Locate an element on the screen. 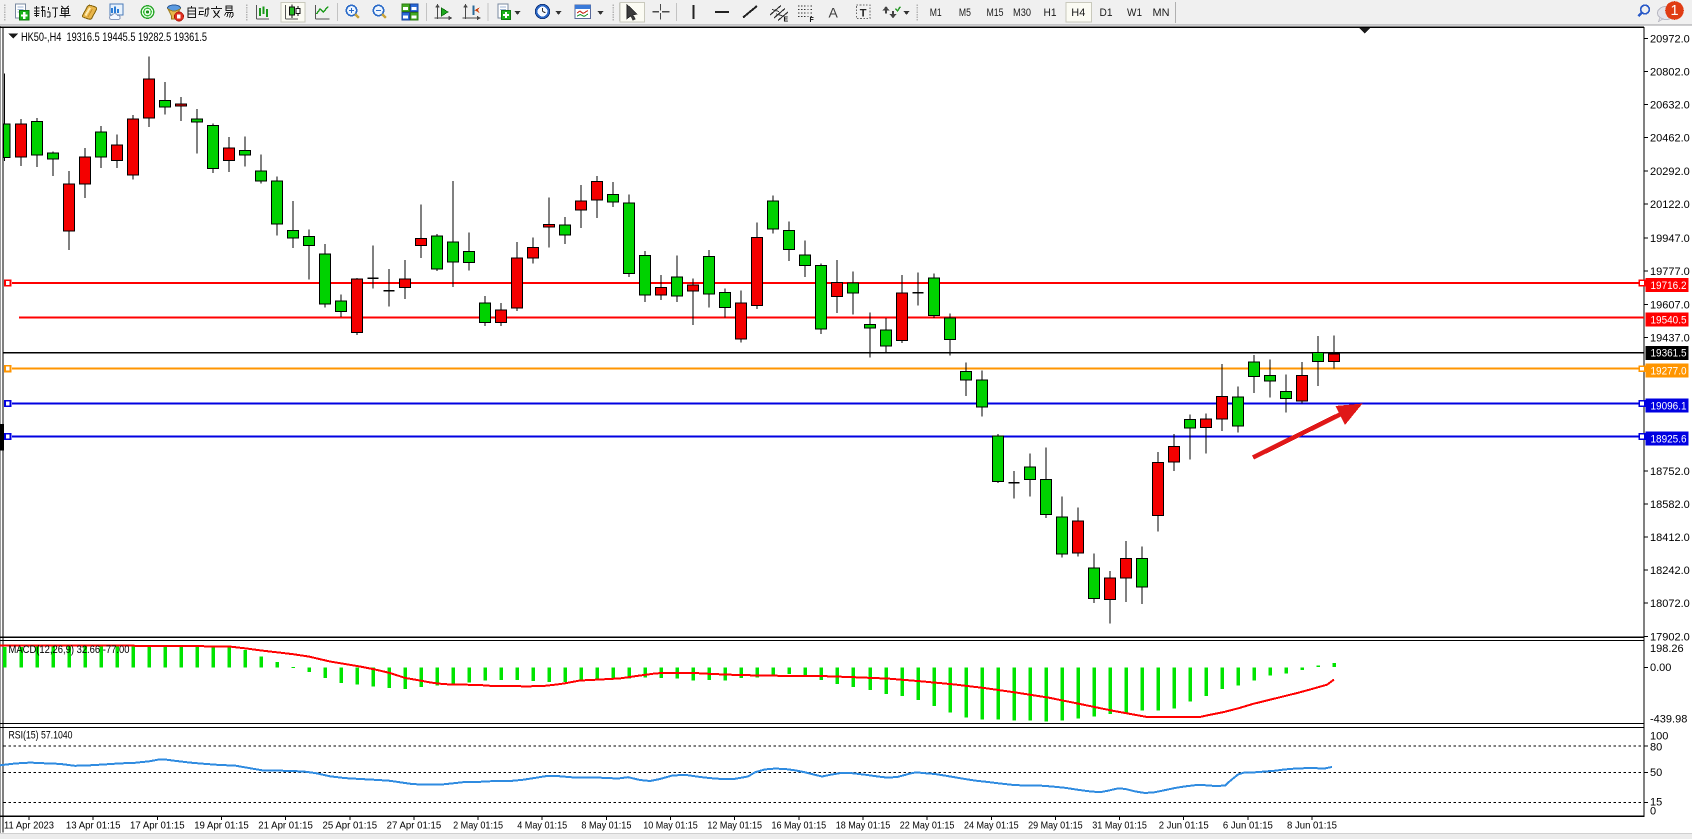 The image size is (1692, 839). svg-text: H1 is located at coordinates (1050, 13).